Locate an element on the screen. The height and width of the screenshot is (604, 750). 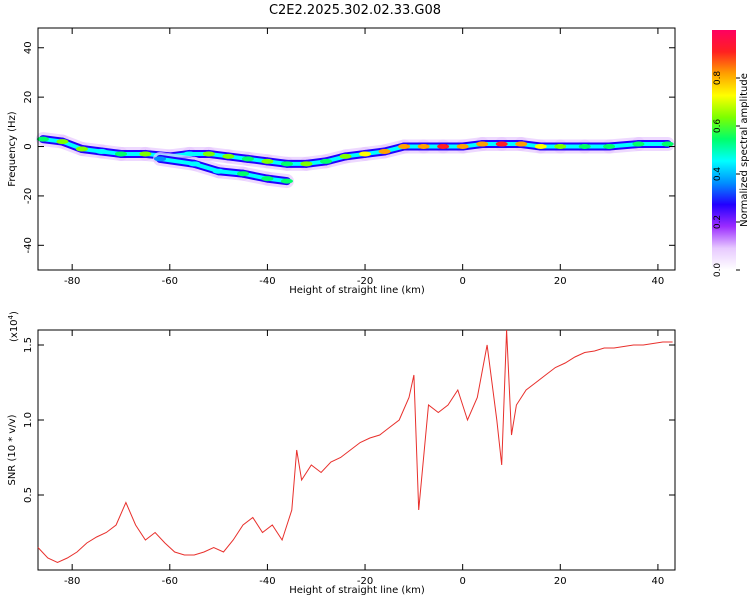
snr-x-axis-label: Height of straight line (km) is located at coordinates (357, 590).